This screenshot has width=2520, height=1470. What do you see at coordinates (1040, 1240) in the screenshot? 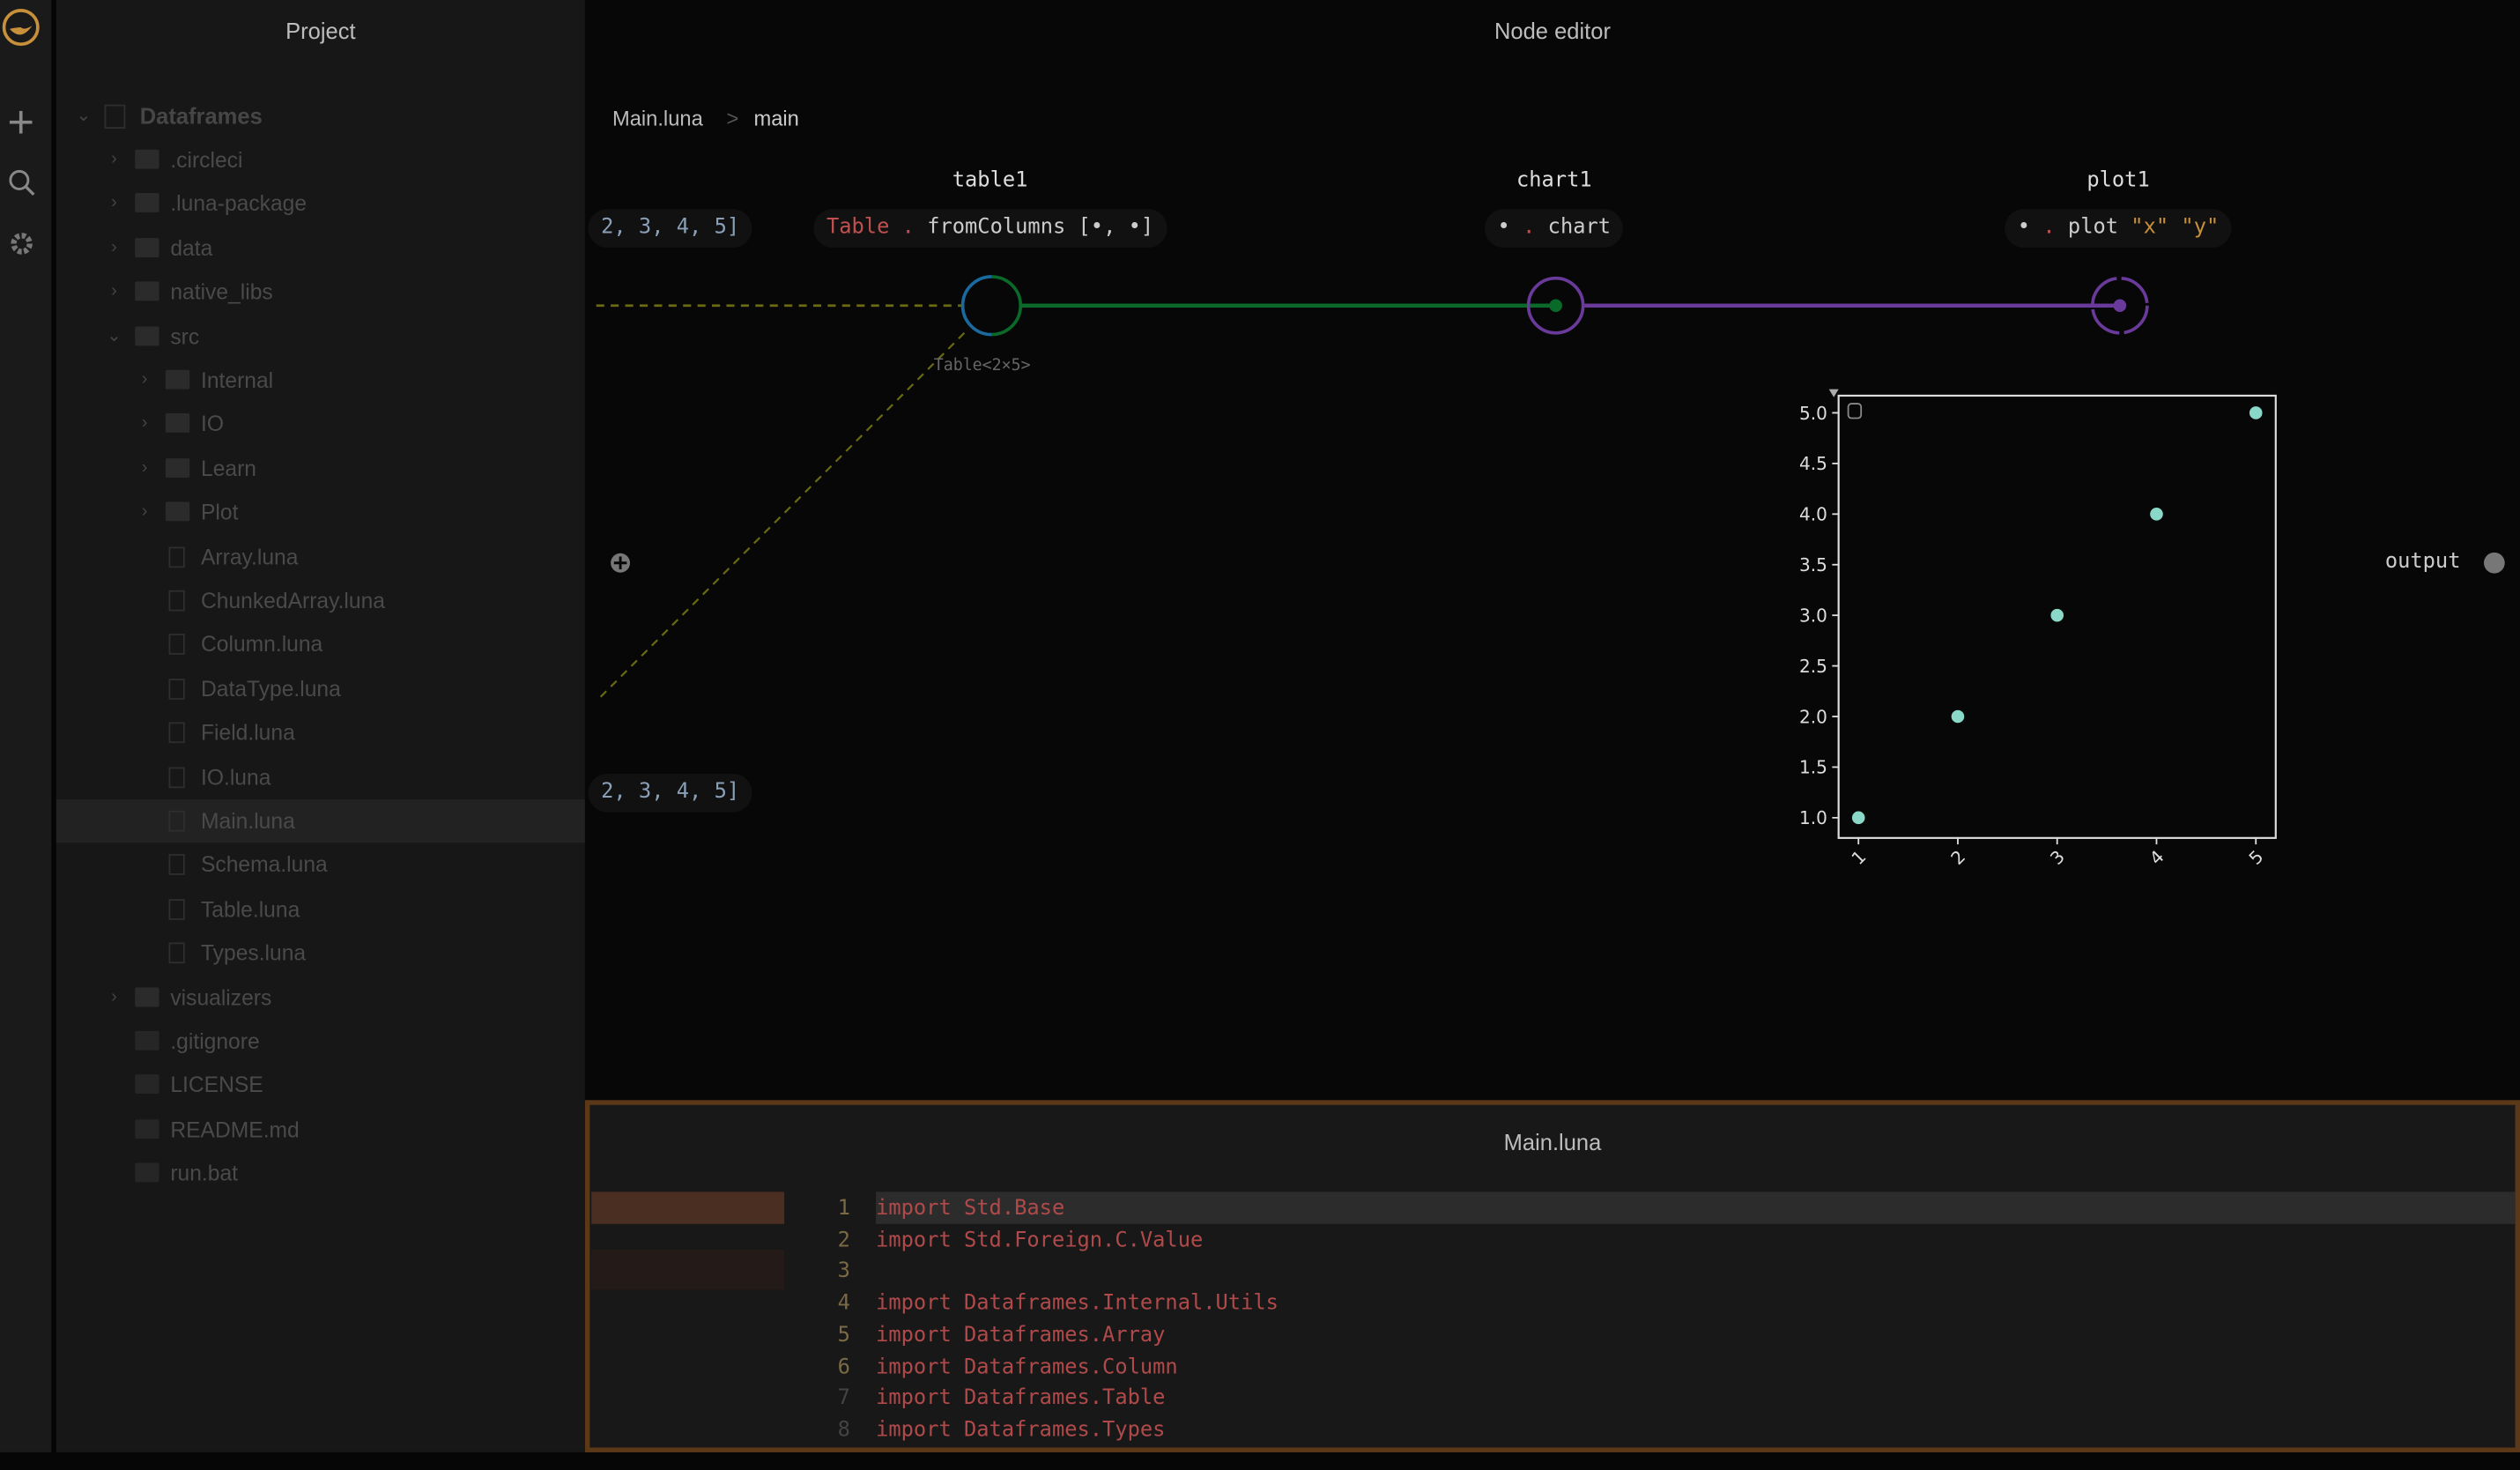
I see `code-line: import Std.Foreign.C.Value` at bounding box center [1040, 1240].